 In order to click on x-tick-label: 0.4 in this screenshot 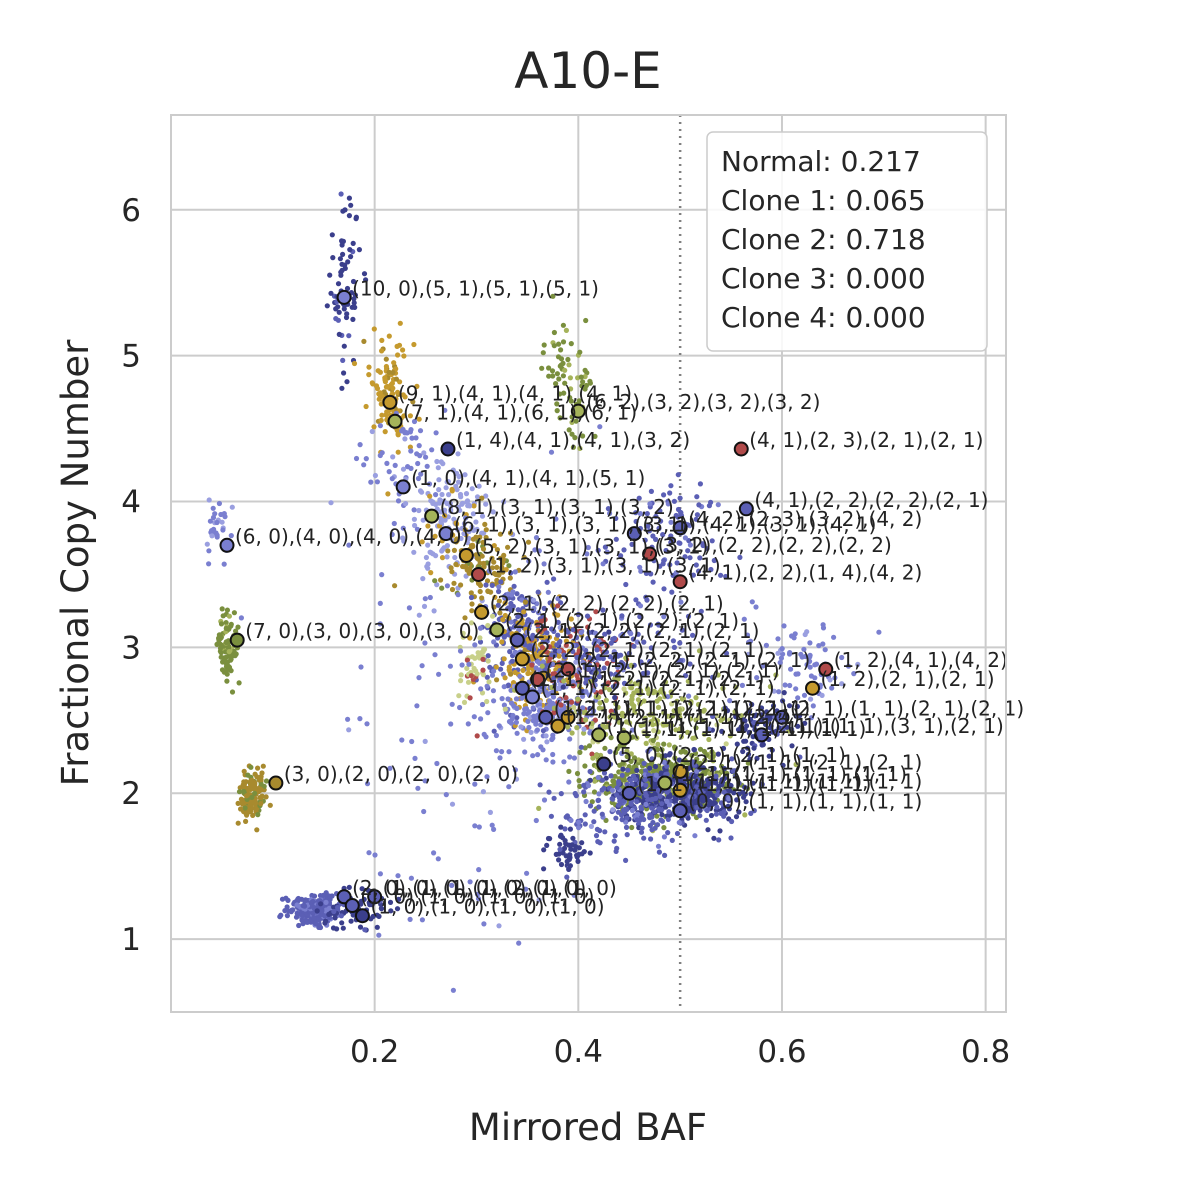, I will do `click(578, 1052)`.